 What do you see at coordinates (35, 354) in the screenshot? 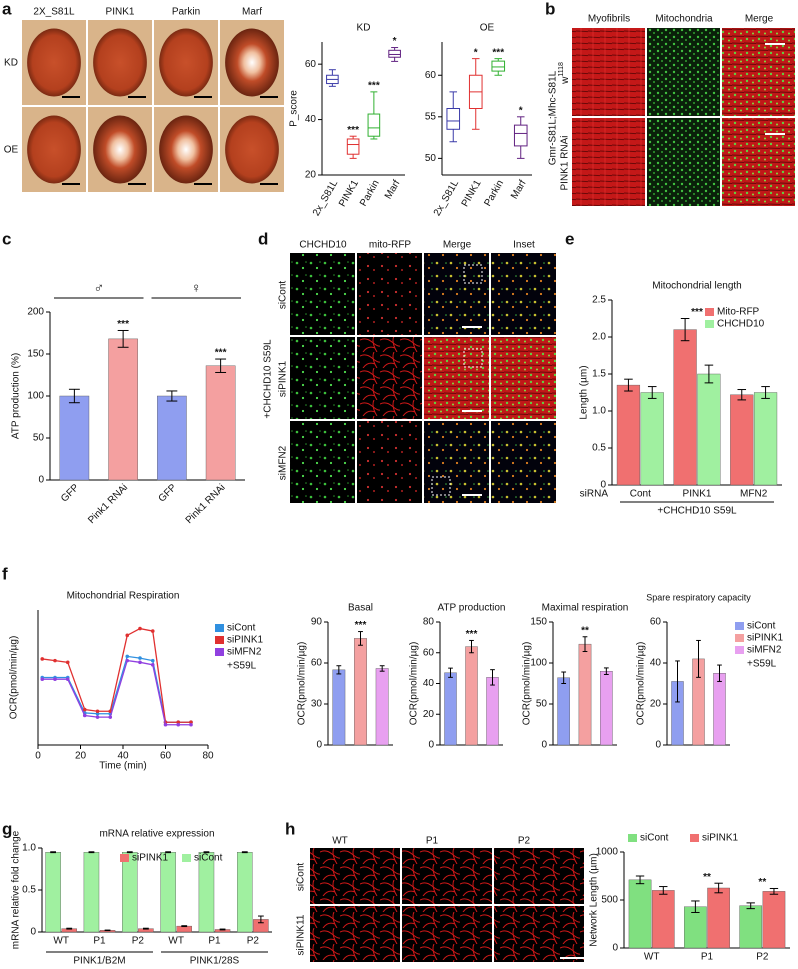
I see `y-tick-label: 150` at bounding box center [35, 354].